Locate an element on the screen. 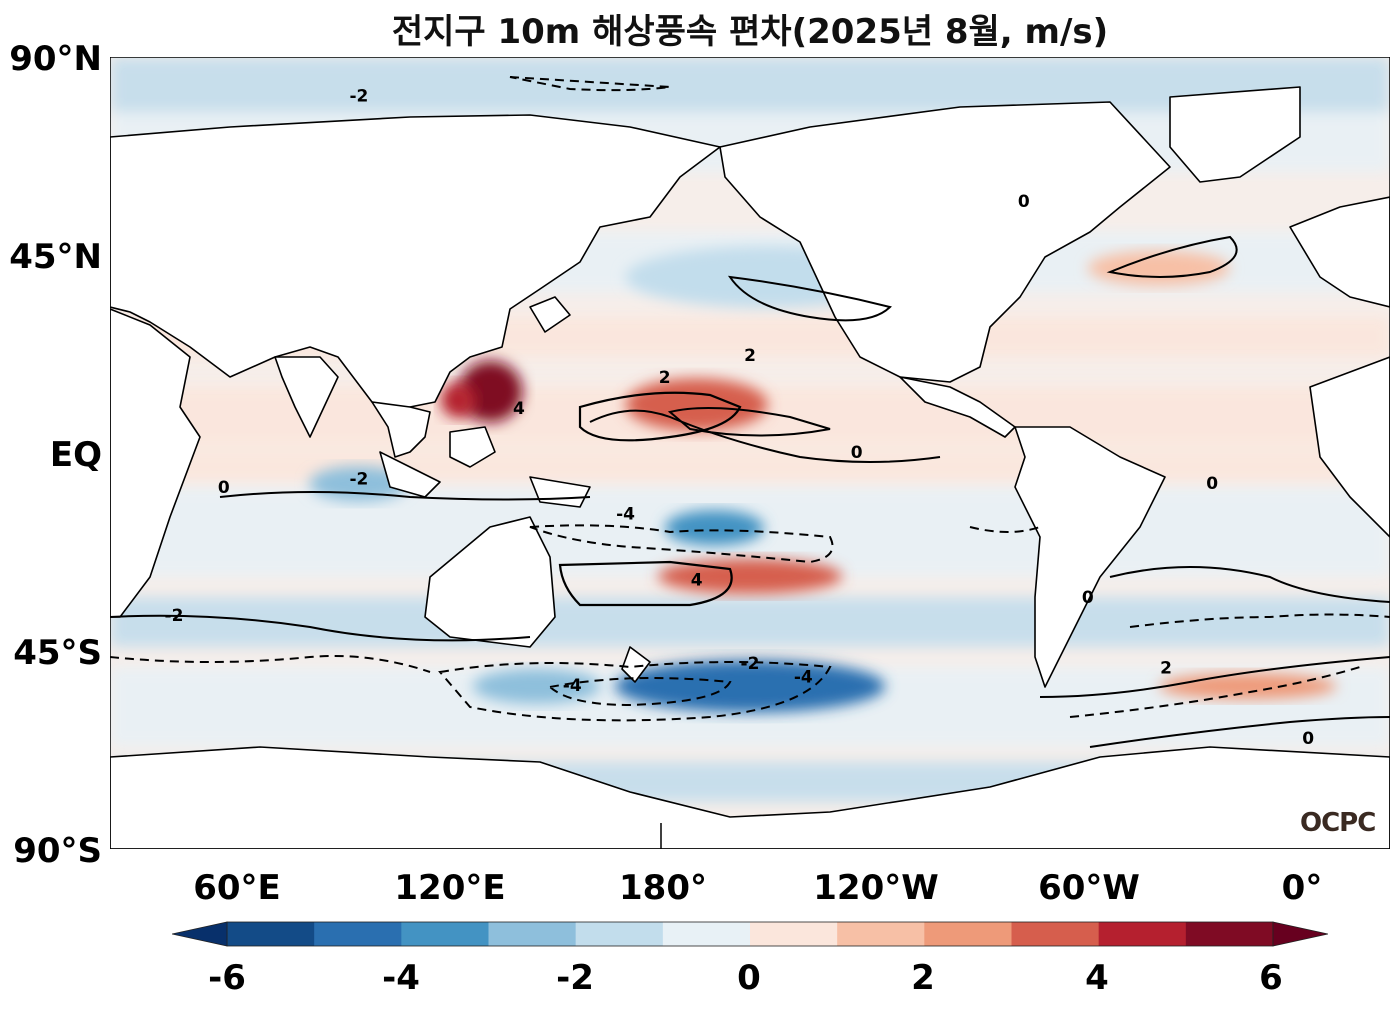  contour-label-17: -2 is located at coordinates (174, 616).